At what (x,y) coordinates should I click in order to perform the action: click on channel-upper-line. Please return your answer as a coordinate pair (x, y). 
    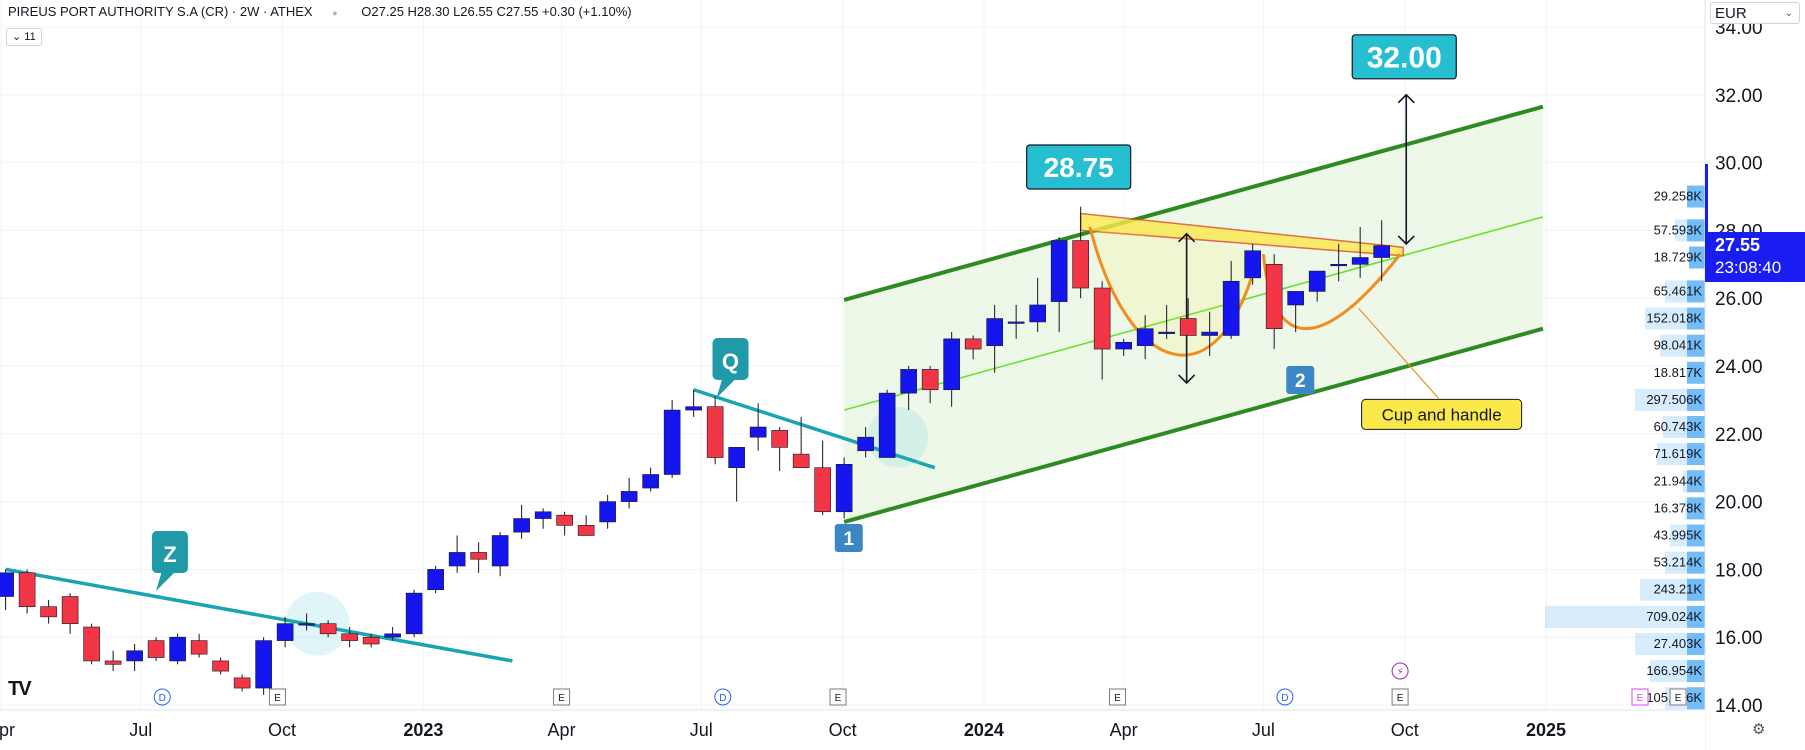
    Looking at the image, I should click on (1193, 203).